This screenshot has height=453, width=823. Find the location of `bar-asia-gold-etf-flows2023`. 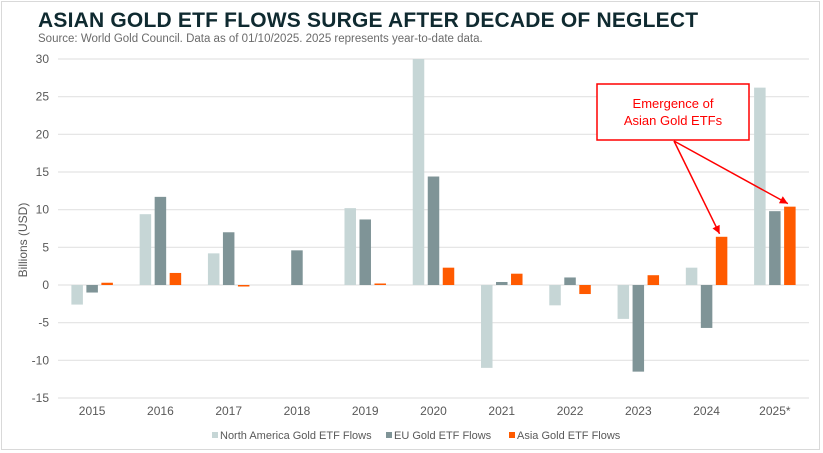

bar-asia-gold-etf-flows2023 is located at coordinates (653, 280).